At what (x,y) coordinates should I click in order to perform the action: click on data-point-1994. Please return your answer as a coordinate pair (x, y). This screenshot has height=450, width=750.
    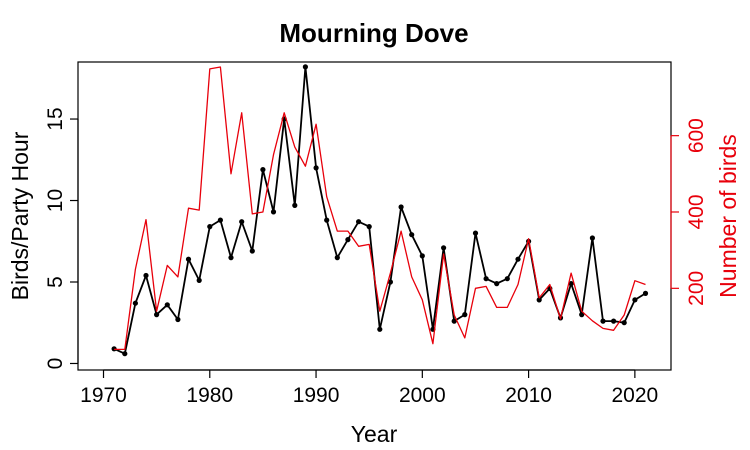
    Looking at the image, I should click on (359, 222).